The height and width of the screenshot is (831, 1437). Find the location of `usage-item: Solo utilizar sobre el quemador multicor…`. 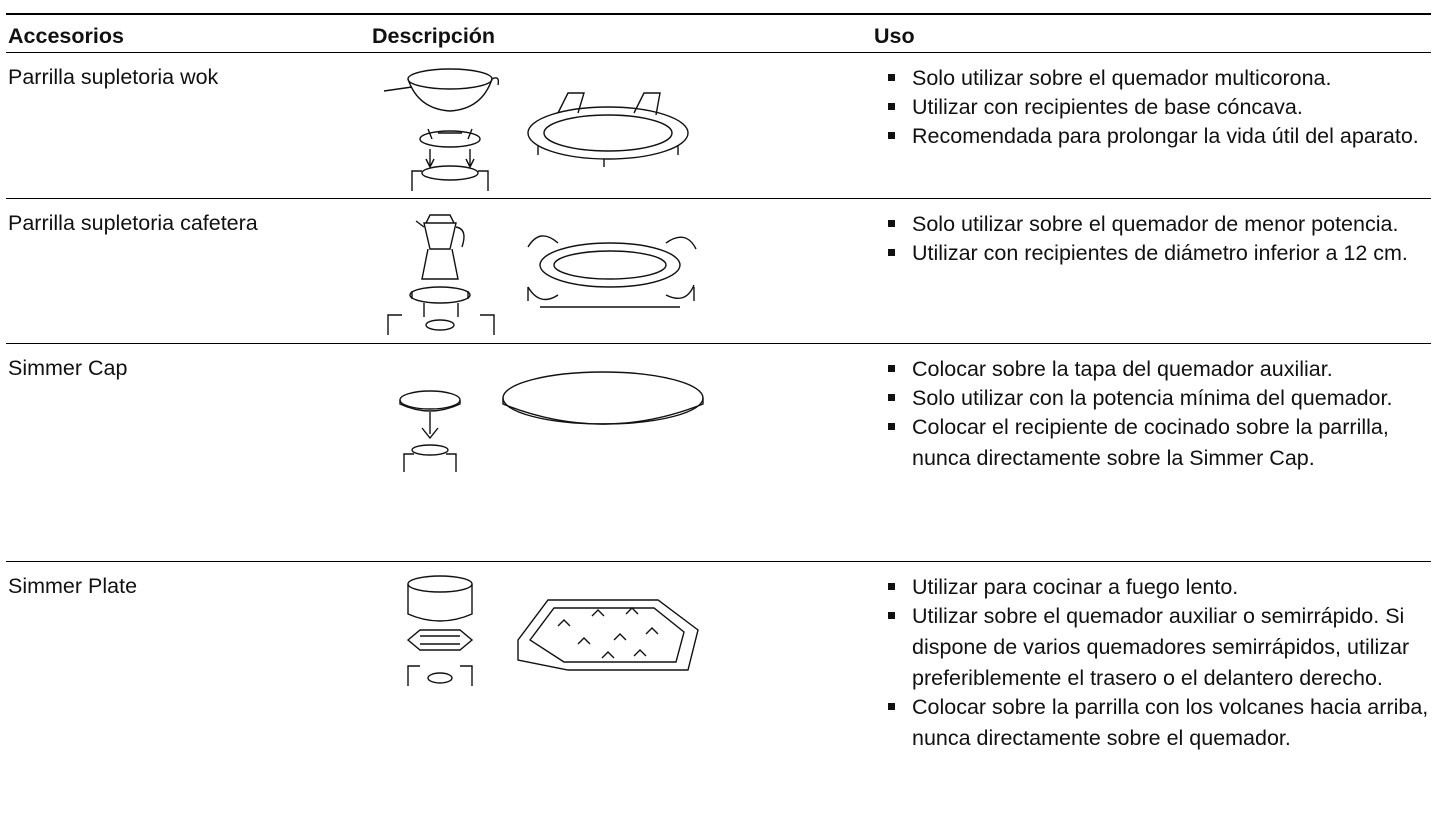

usage-item: Solo utilizar sobre el quemador multicor… is located at coordinates (1151, 78).